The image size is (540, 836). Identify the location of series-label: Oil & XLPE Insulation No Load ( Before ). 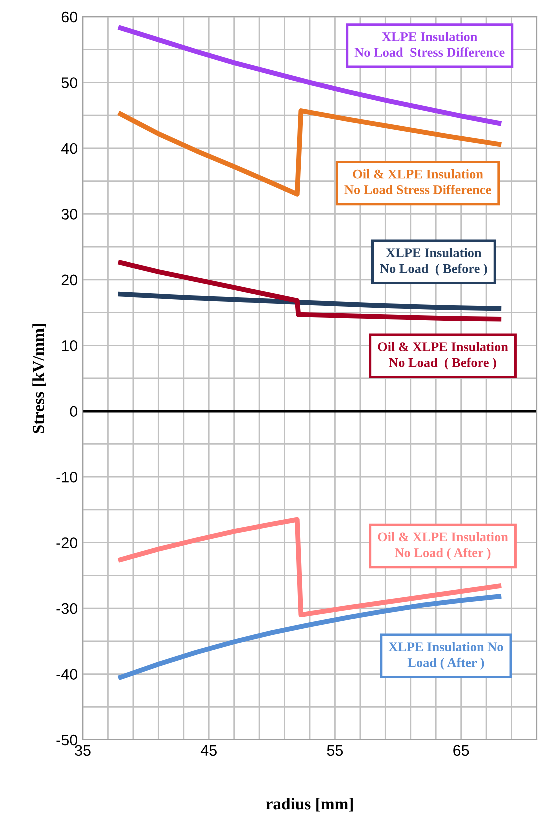
(443, 356).